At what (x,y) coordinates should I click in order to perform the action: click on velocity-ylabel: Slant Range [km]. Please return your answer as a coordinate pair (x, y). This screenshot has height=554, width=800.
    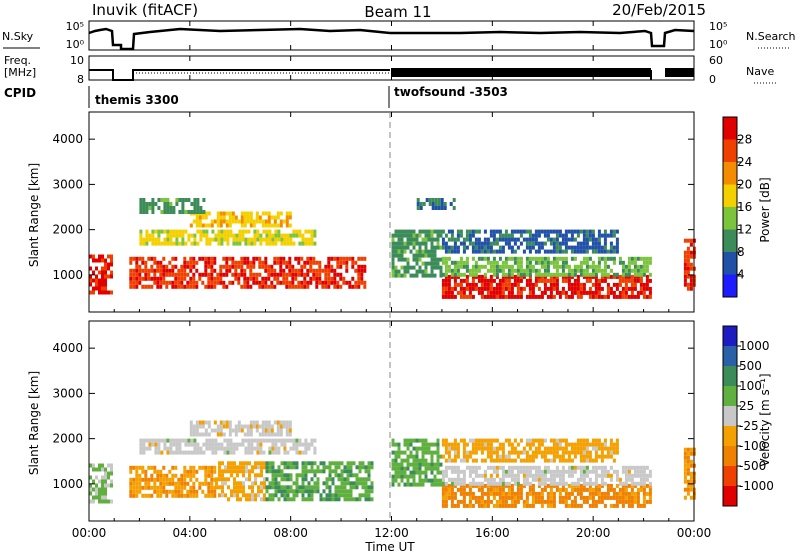
    Looking at the image, I should click on (34, 423).